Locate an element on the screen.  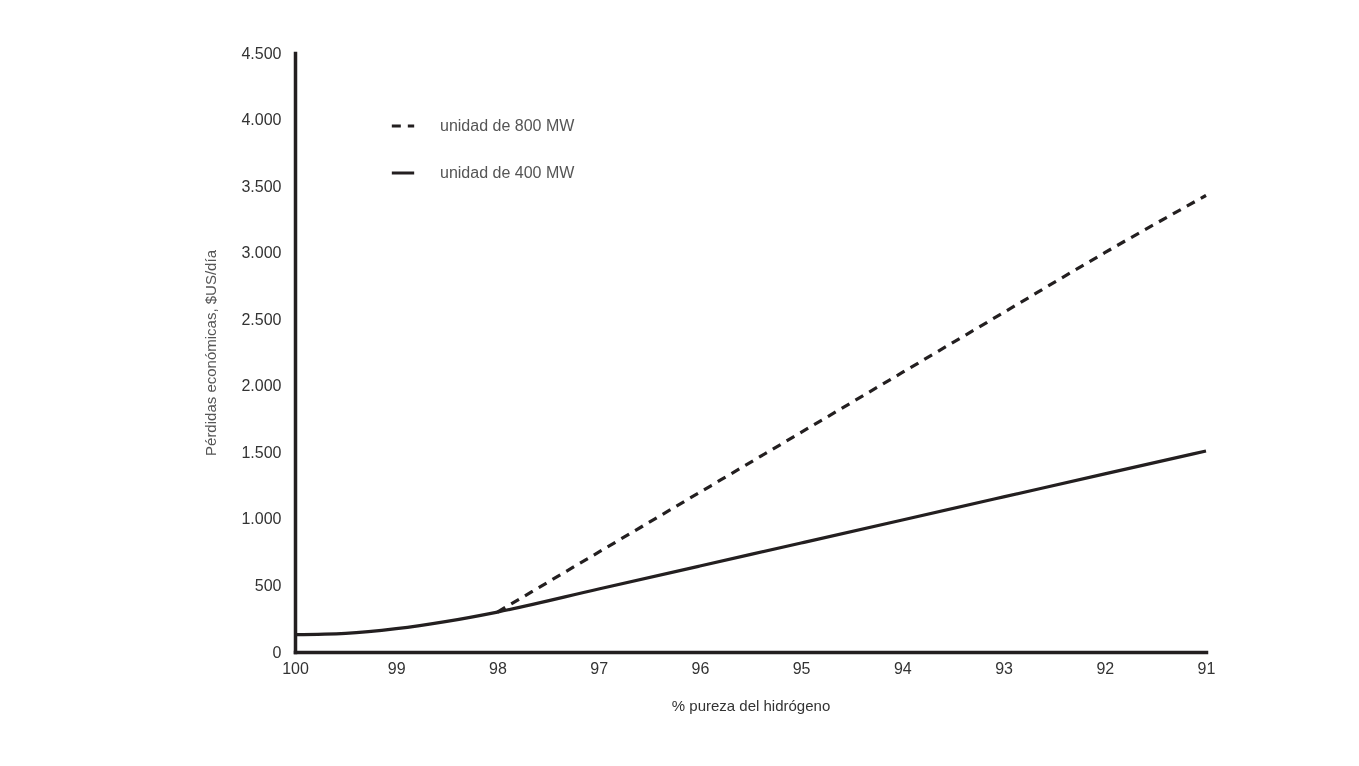
y-tick-label: 1.500 is located at coordinates (261, 452).